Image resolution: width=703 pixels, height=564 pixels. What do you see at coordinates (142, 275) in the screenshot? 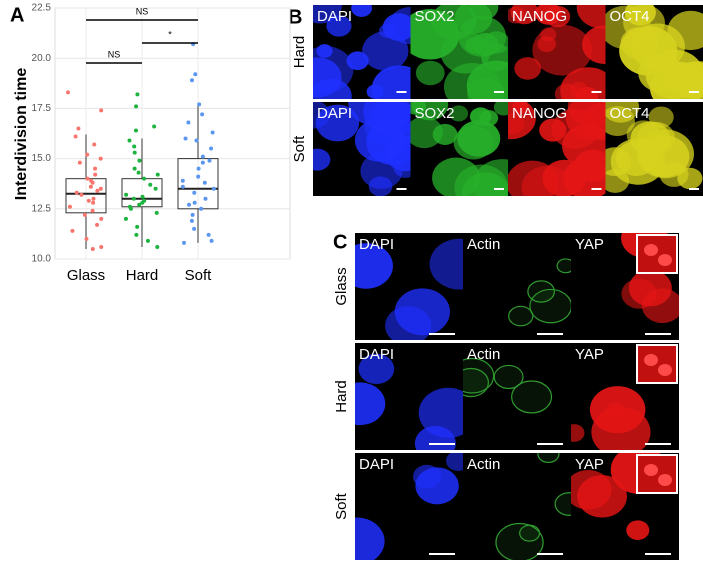
I see `x-tick-label: Hard` at bounding box center [142, 275].